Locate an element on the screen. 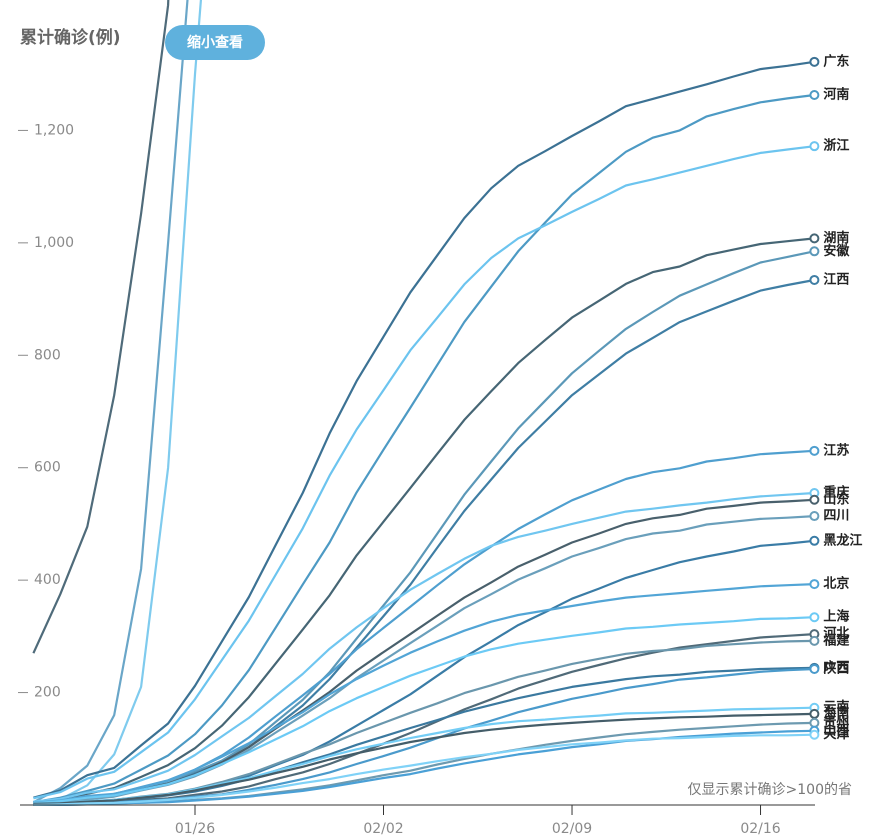  series-label: 安徽 is located at coordinates (836, 251).